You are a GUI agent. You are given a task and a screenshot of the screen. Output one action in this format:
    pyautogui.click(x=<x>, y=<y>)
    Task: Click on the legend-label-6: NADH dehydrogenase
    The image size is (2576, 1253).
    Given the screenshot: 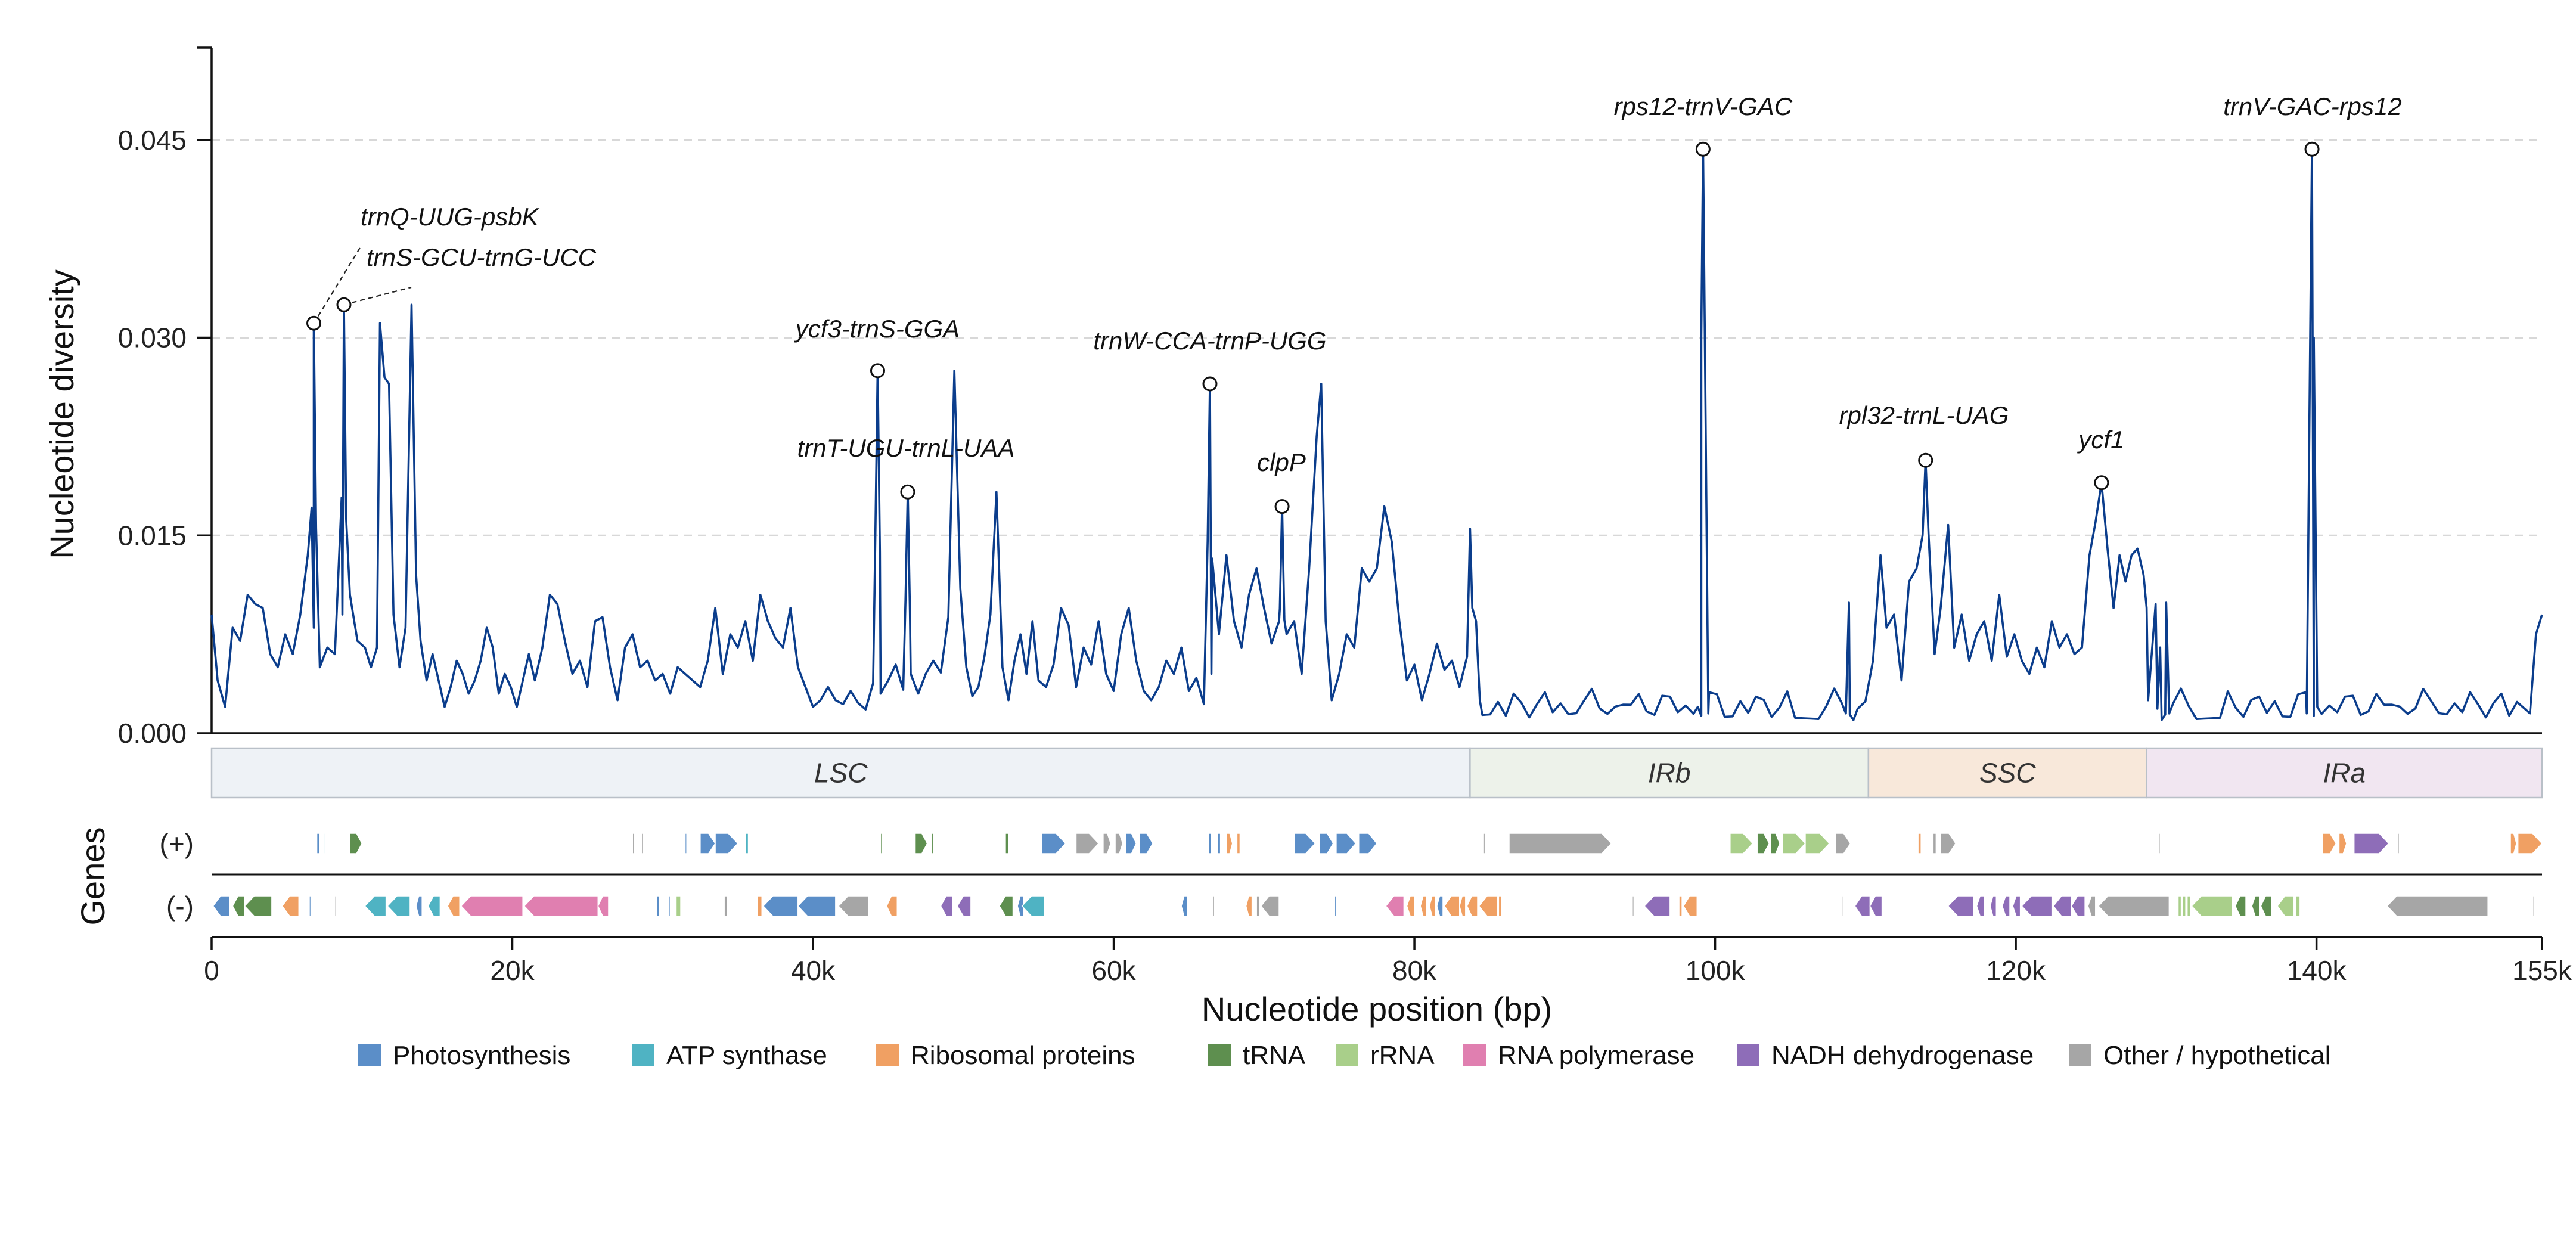 What is the action you would take?
    pyautogui.click(x=1902, y=1055)
    